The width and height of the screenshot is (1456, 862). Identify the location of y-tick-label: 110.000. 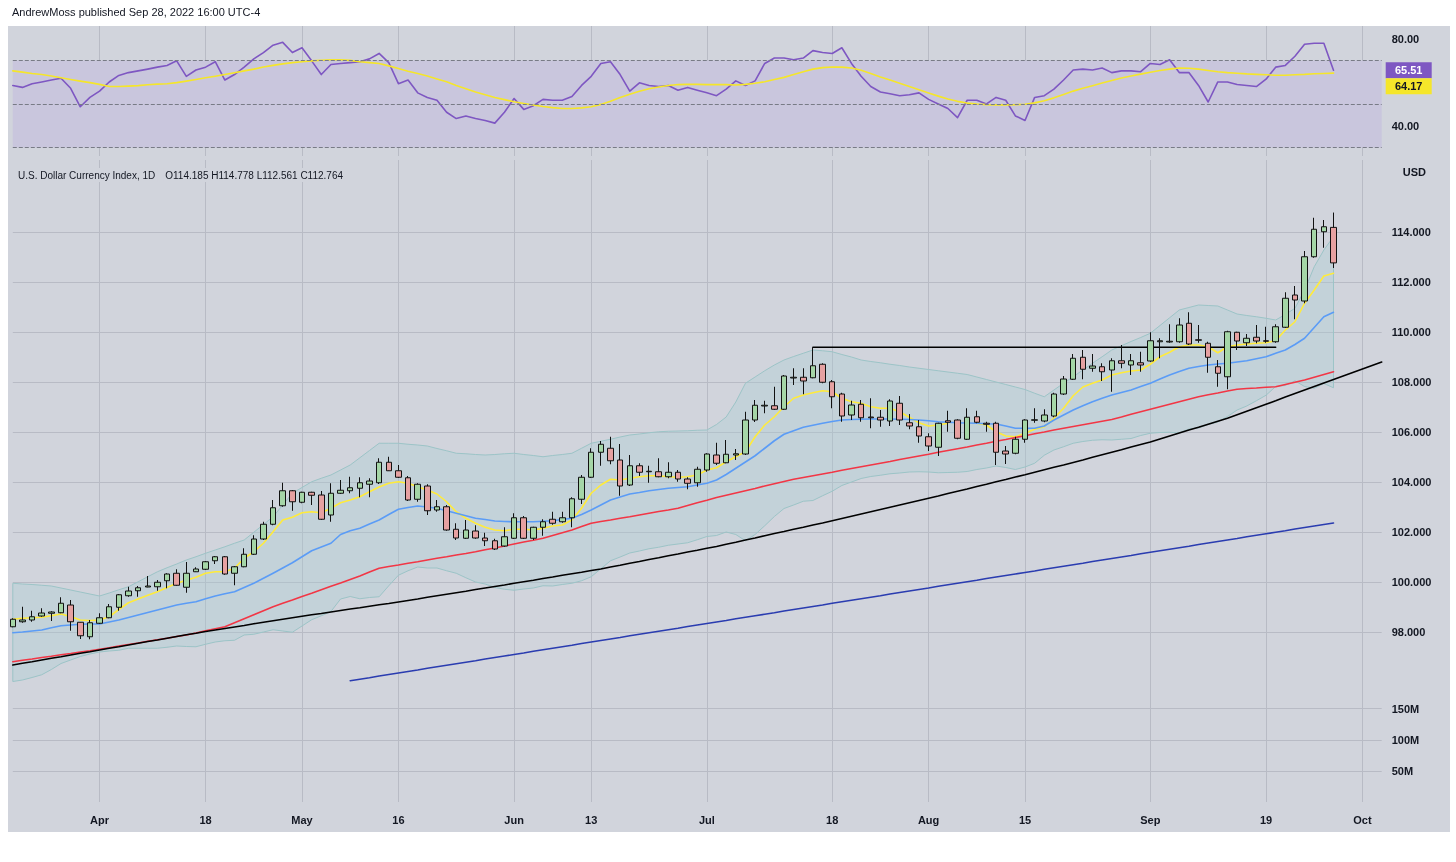
(1411, 332).